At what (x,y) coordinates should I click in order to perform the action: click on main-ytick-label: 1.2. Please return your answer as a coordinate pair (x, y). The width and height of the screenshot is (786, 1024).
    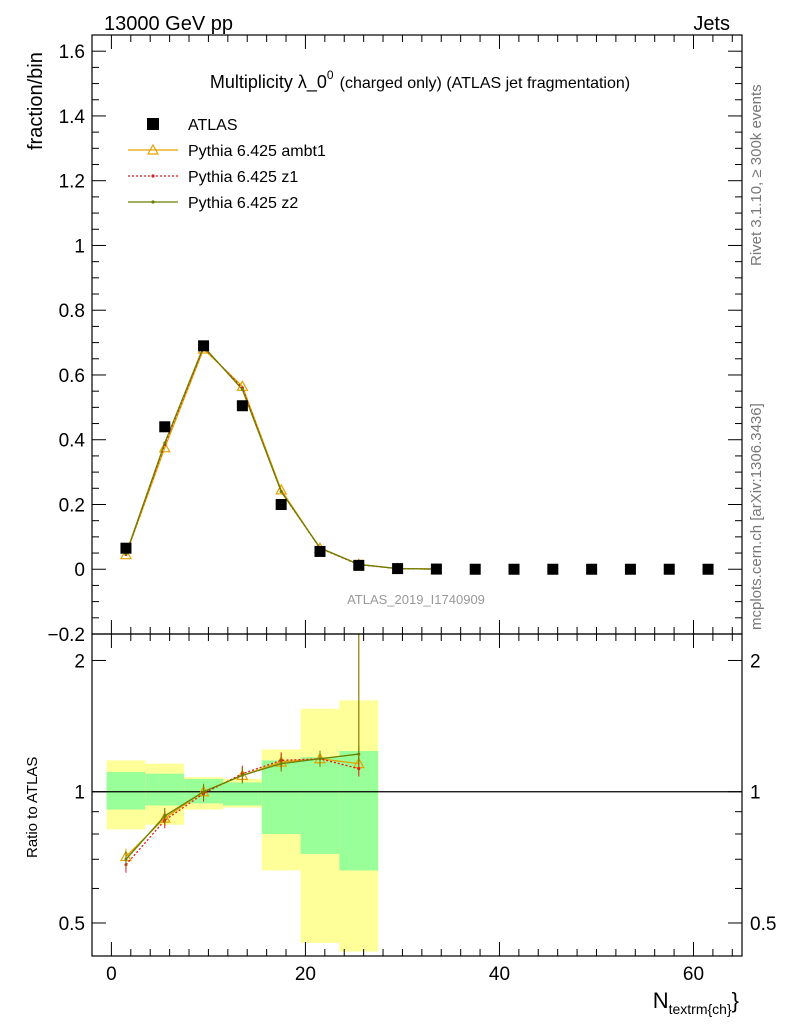
    Looking at the image, I should click on (72, 182).